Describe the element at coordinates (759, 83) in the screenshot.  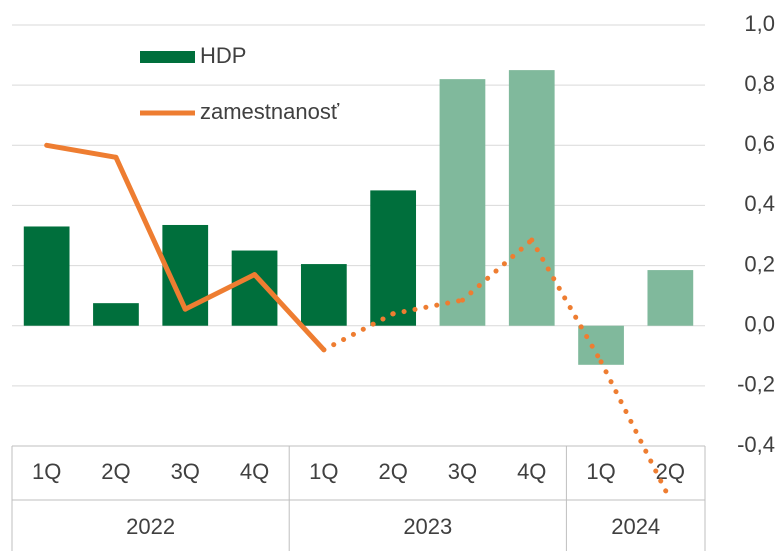
I see `y-tick-label: 0,8` at that location.